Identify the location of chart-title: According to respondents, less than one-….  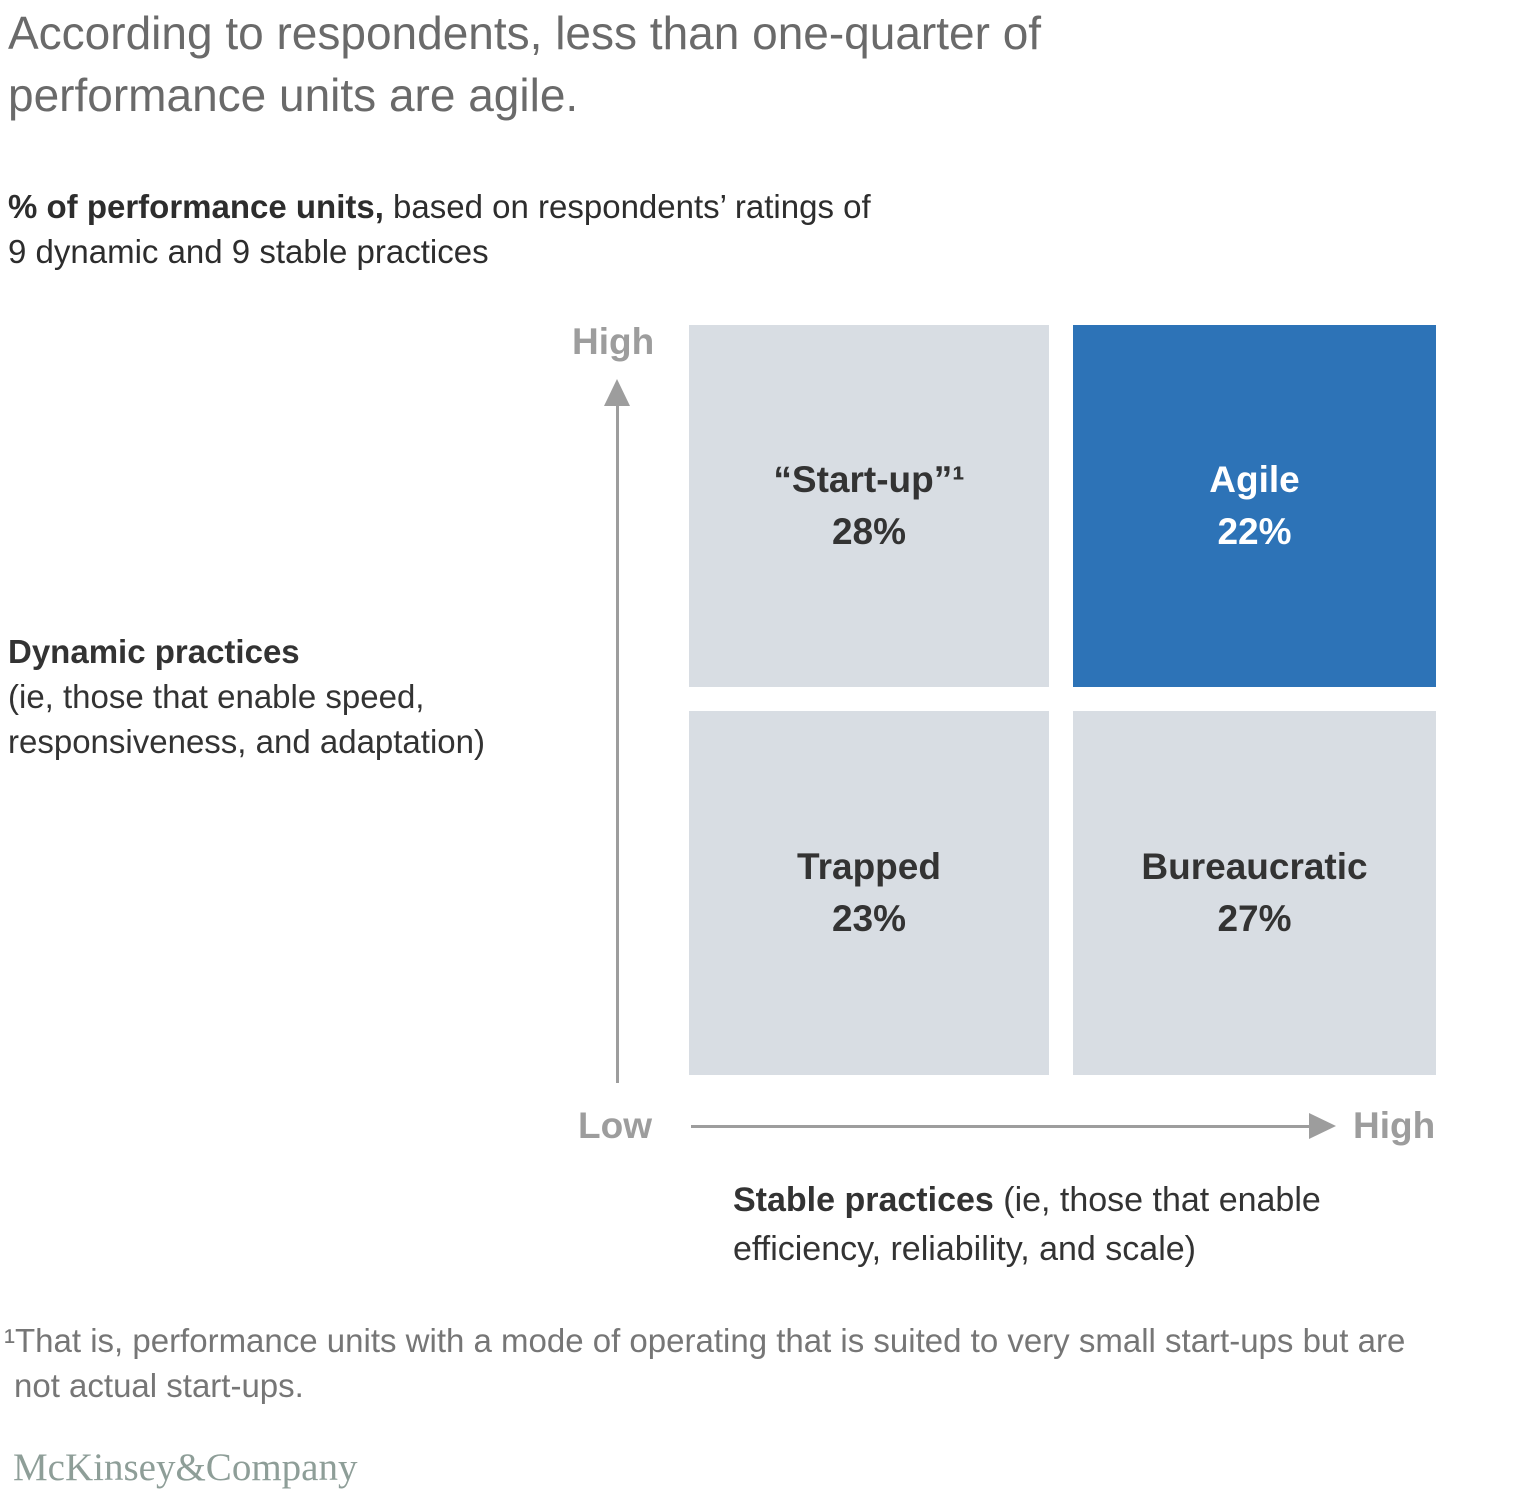
(524, 64).